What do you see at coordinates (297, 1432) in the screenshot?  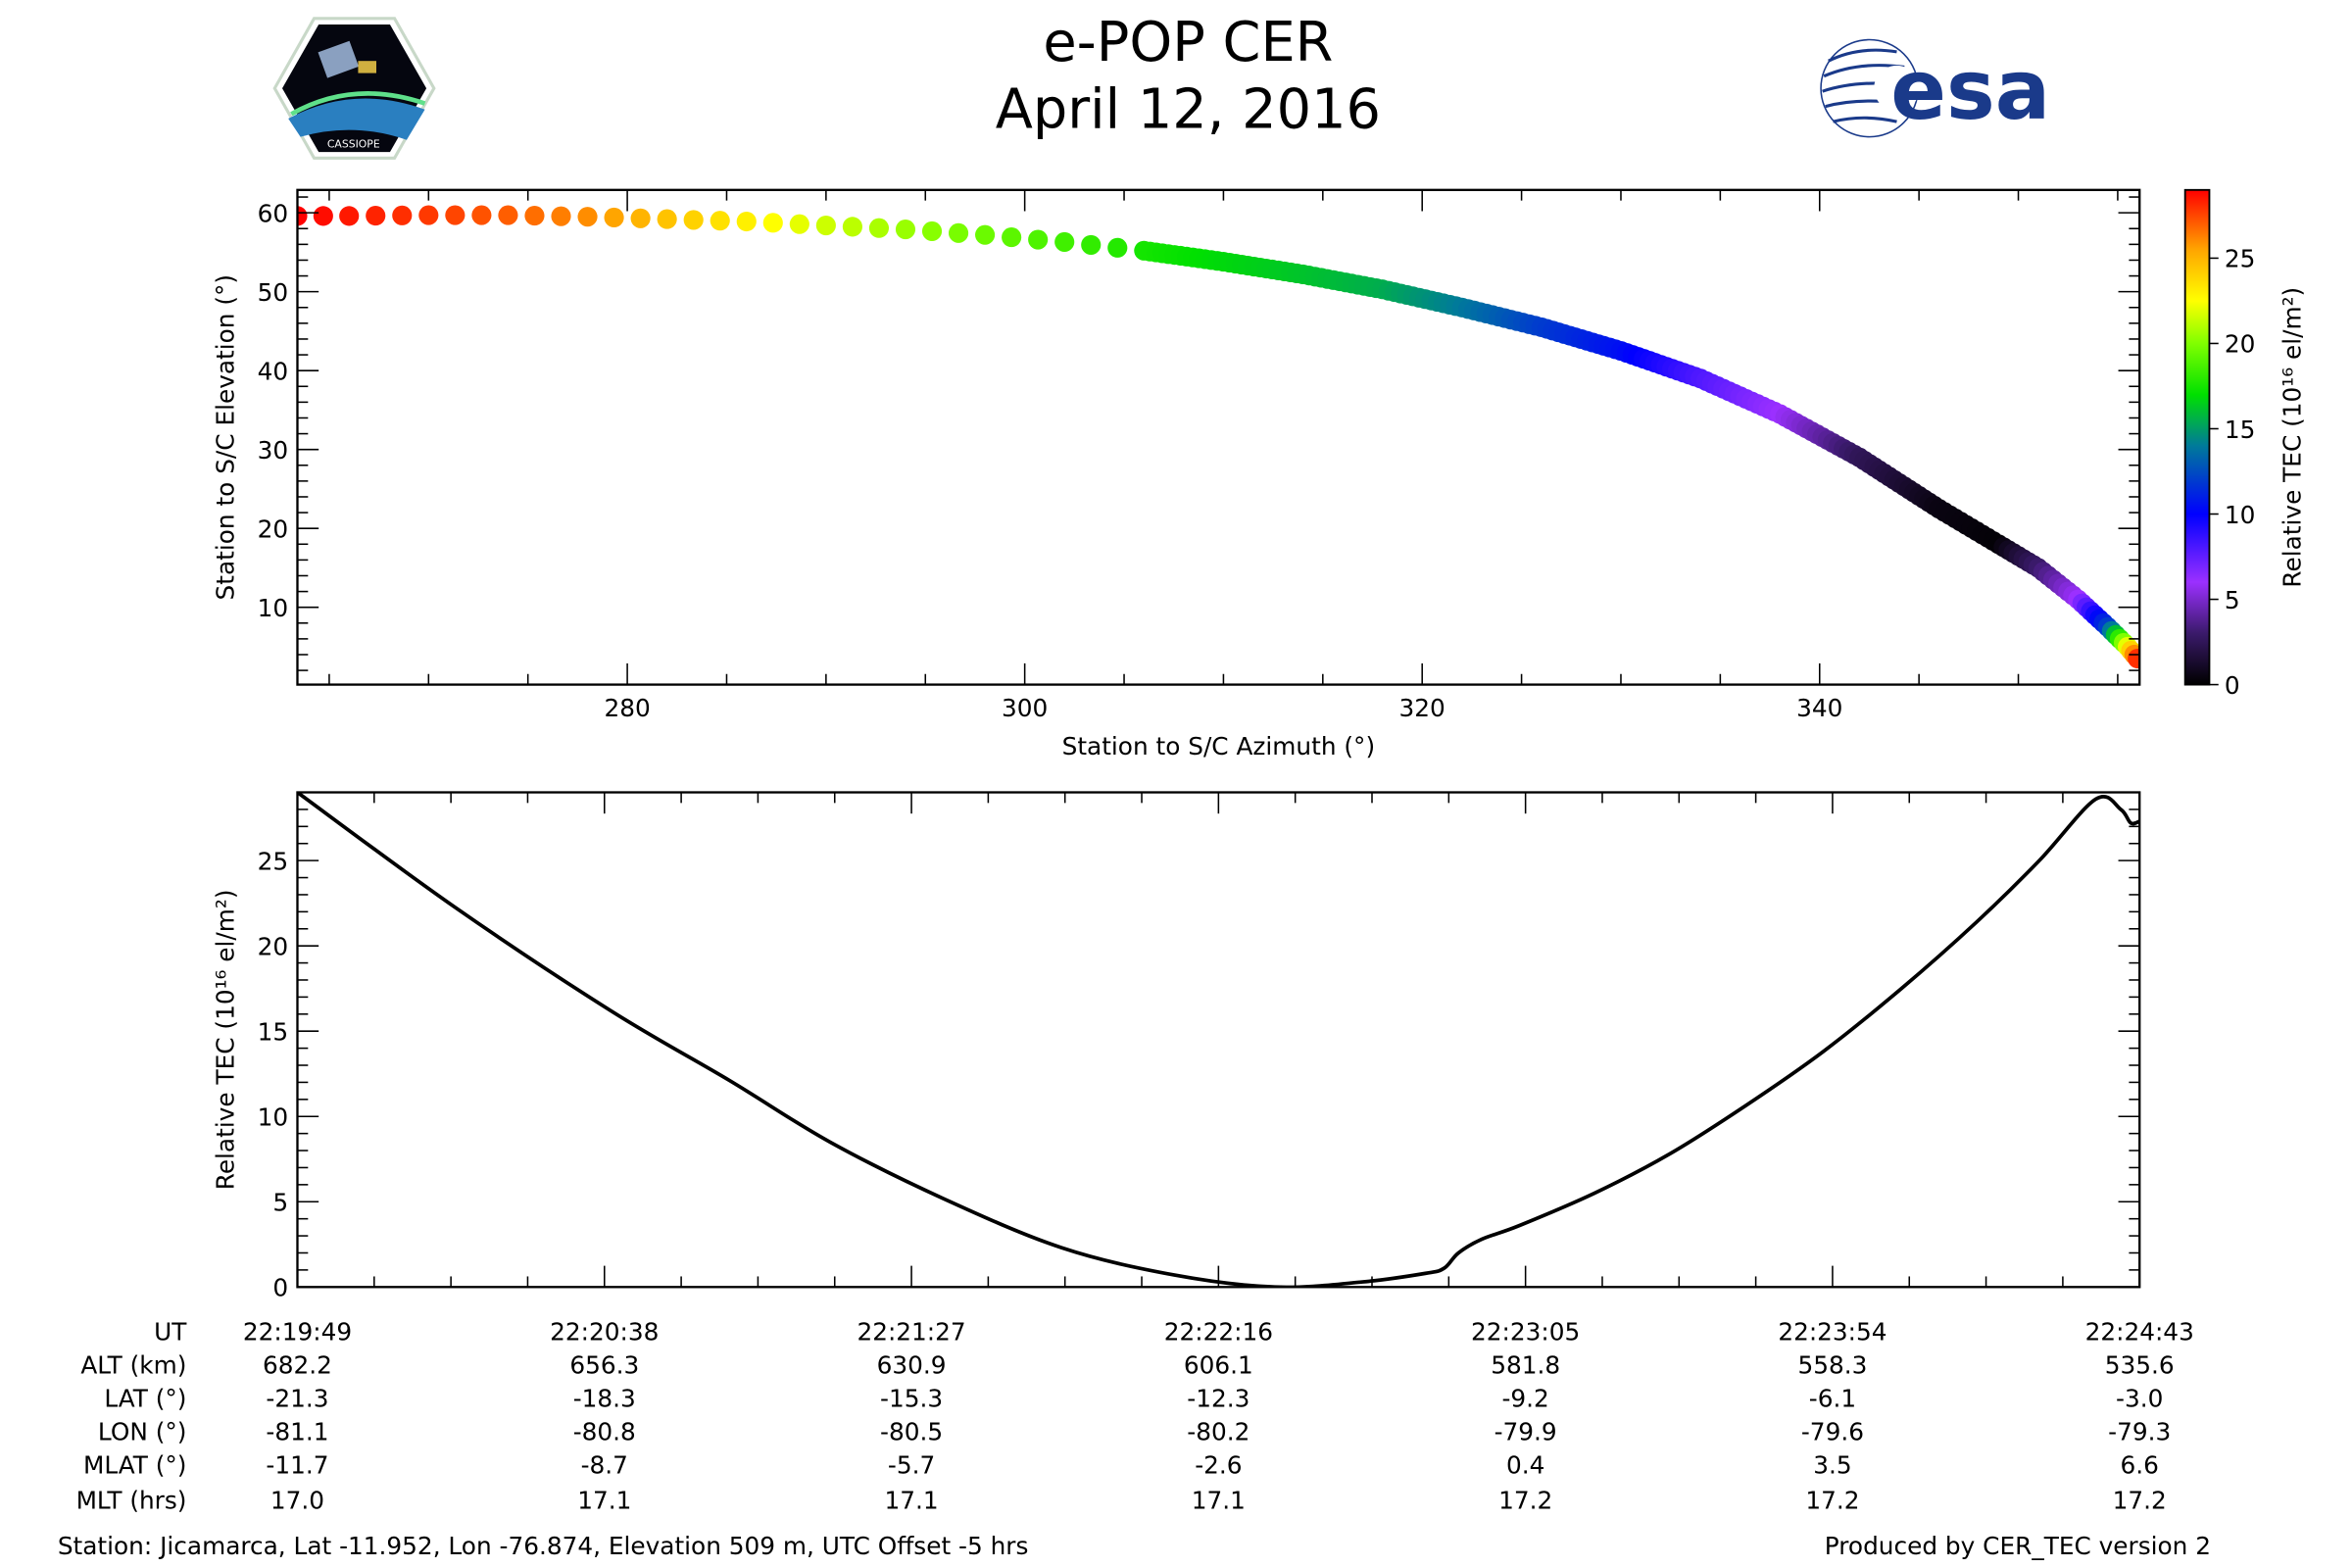 I see `table-cell: -81.1` at bounding box center [297, 1432].